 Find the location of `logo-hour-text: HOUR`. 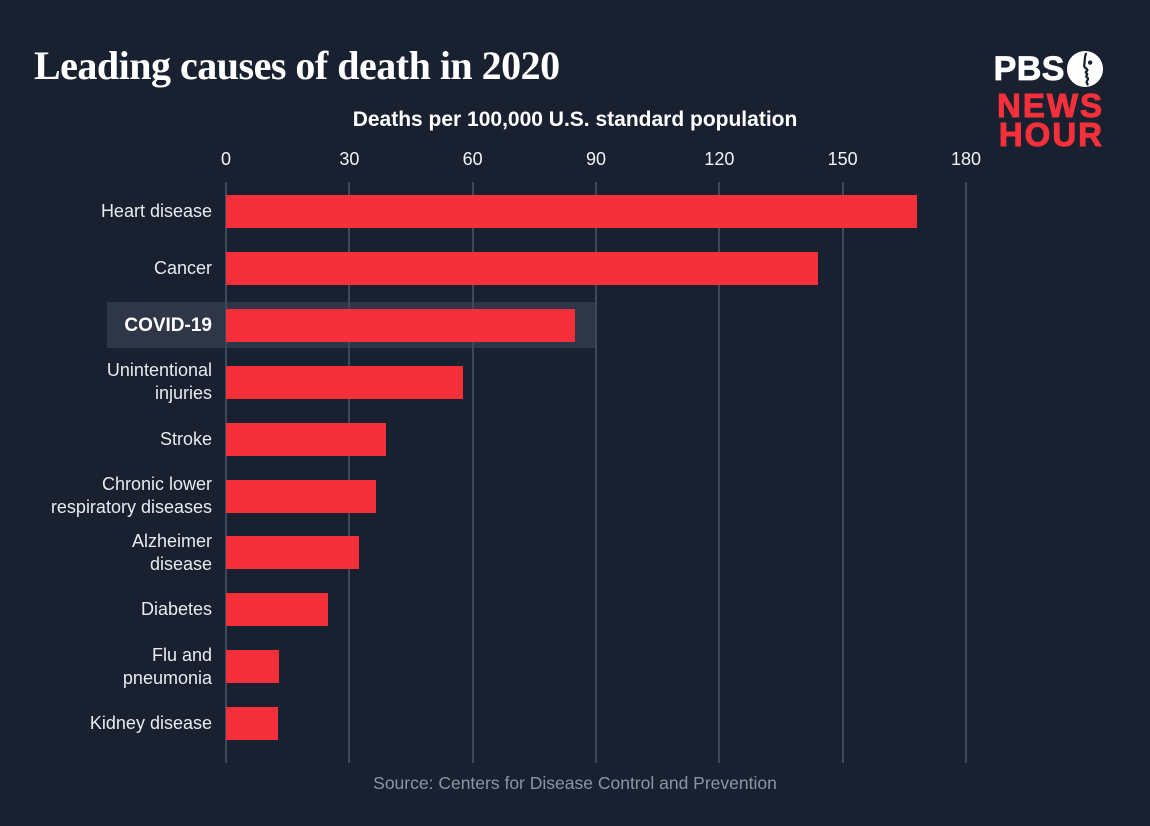

logo-hour-text: HOUR is located at coordinates (1051, 134).